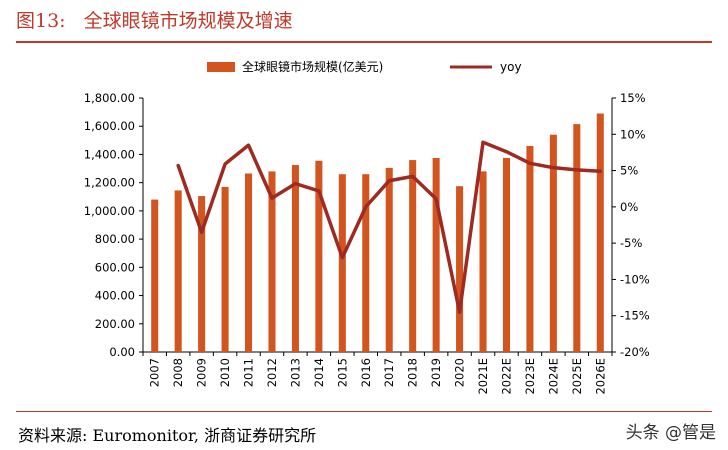 This screenshot has height=450, width=728. What do you see at coordinates (109, 126) in the screenshot?
I see `left-tick-label: 1,600.00` at bounding box center [109, 126].